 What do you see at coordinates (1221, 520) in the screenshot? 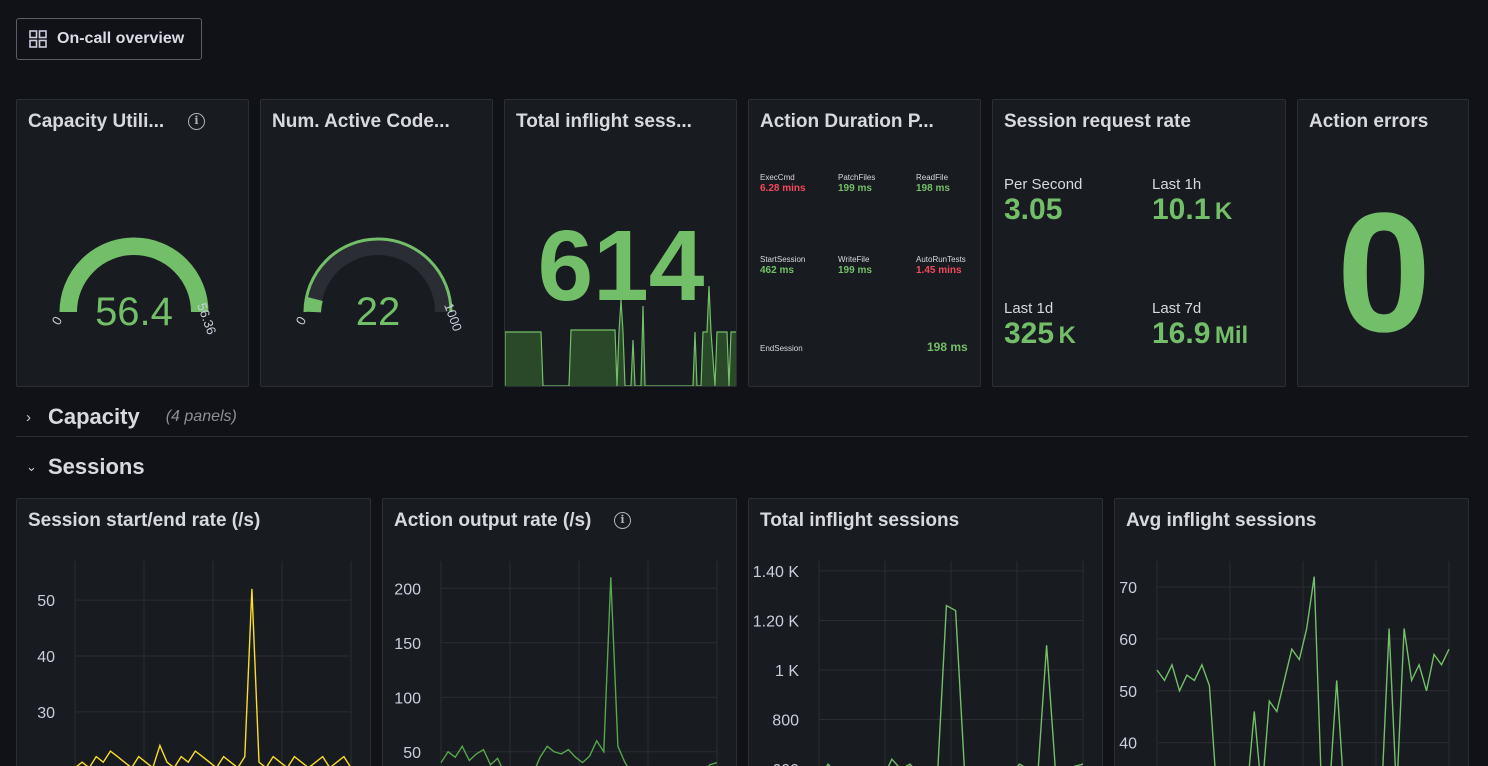
I see `panel-title: Avg inflight sessions` at bounding box center [1221, 520].